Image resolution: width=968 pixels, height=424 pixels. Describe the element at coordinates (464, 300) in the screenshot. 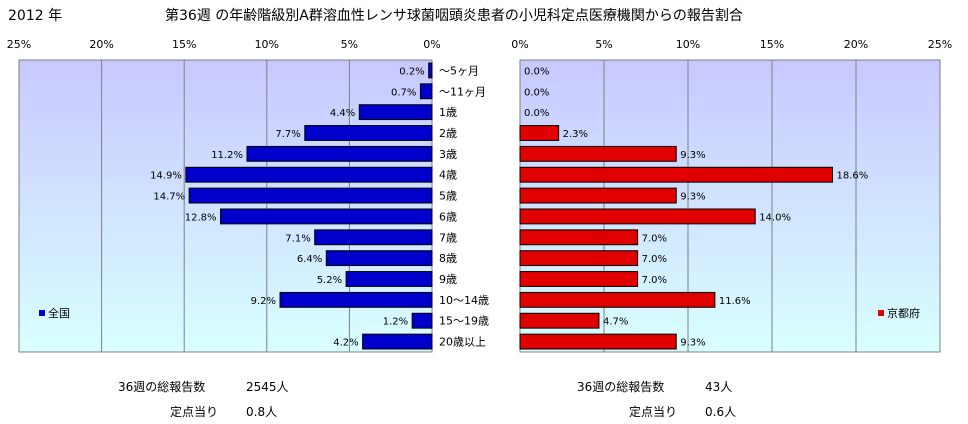

I see `category-label: 10～14歳` at that location.